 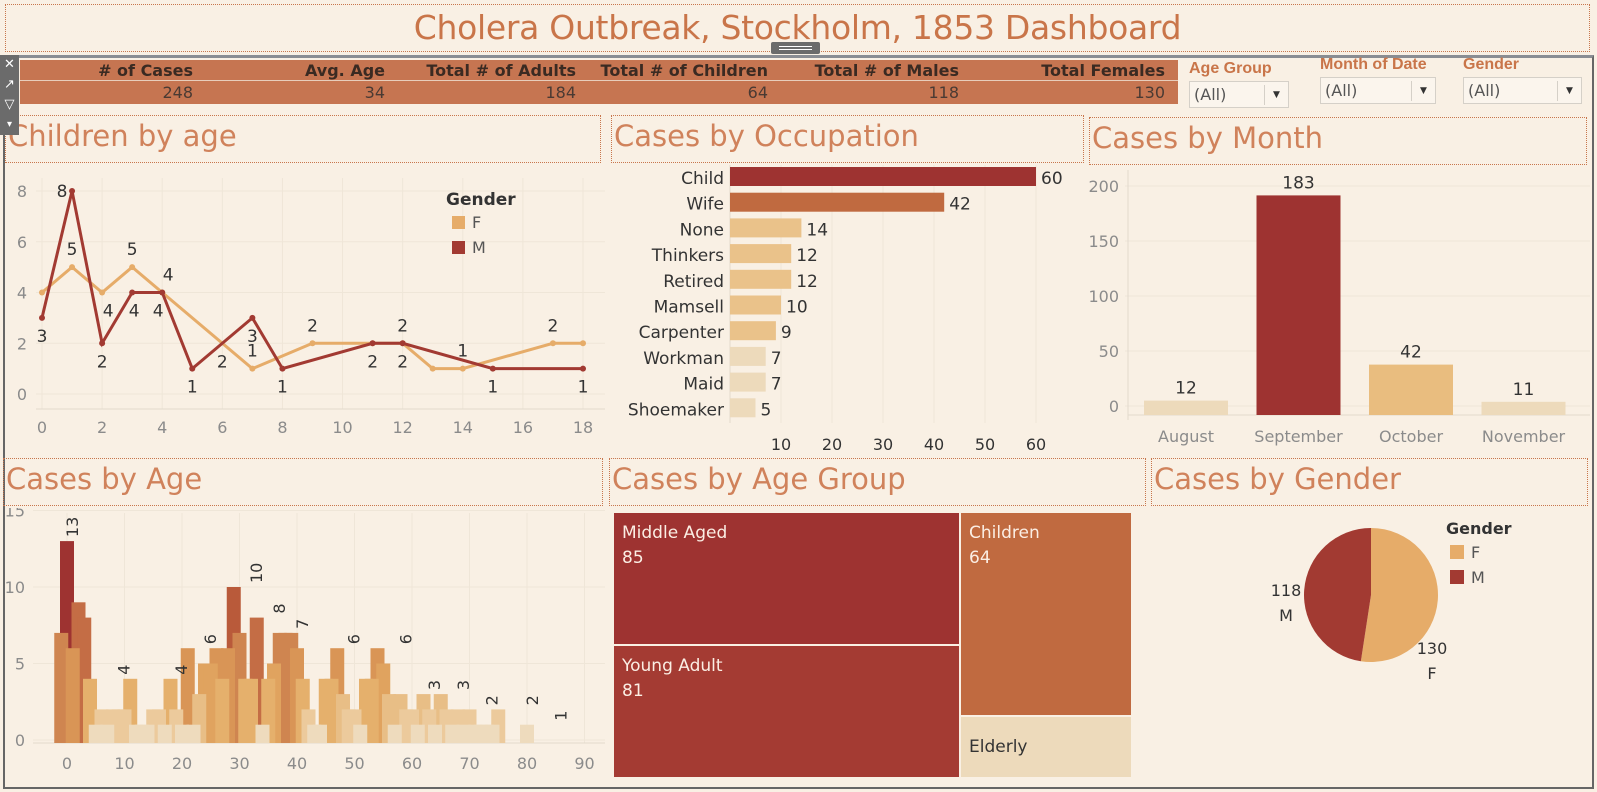 I want to click on filter-gender-label: Gender, so click(x=1491, y=64).